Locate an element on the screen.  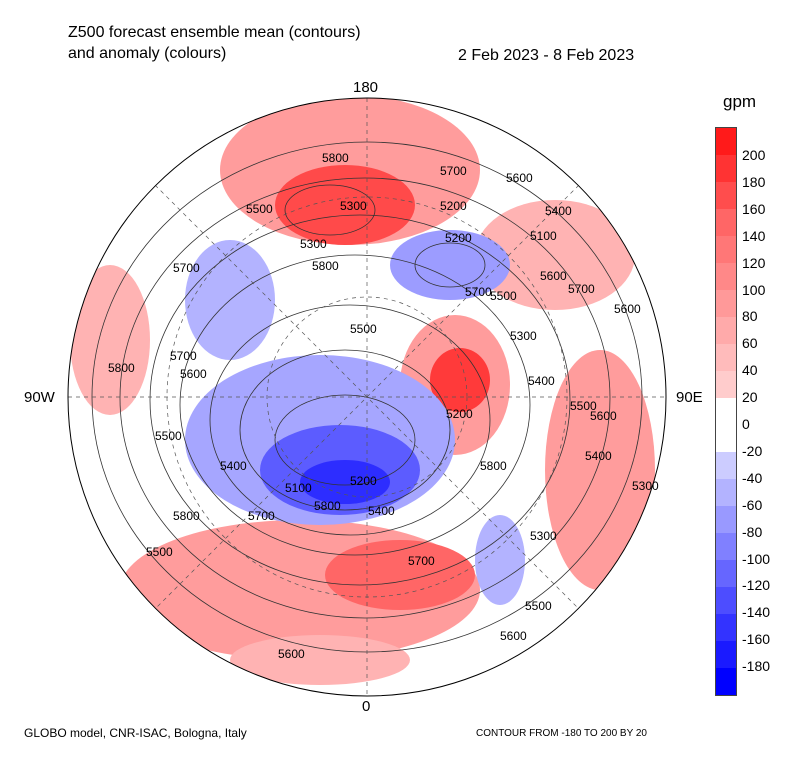
lon-label-180: 180 is located at coordinates (366, 87).